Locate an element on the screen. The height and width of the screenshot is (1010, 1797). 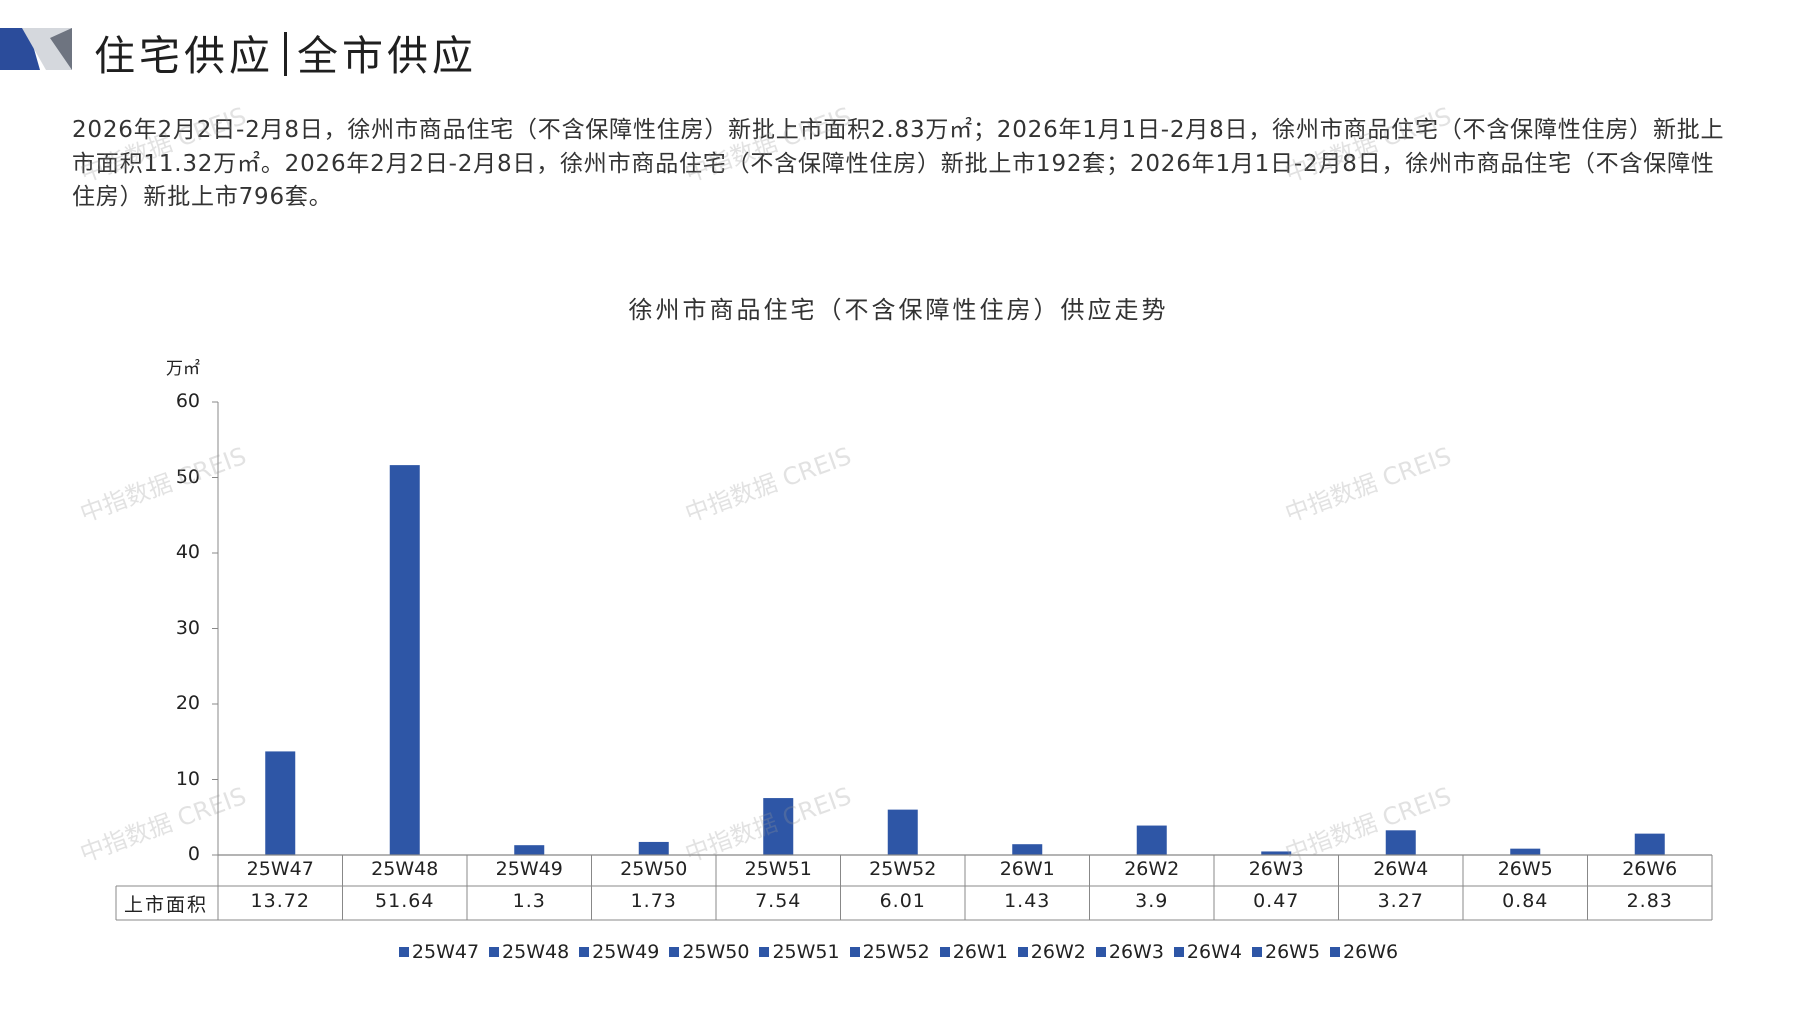
page-title-right: 全市供应 is located at coordinates (387, 56).